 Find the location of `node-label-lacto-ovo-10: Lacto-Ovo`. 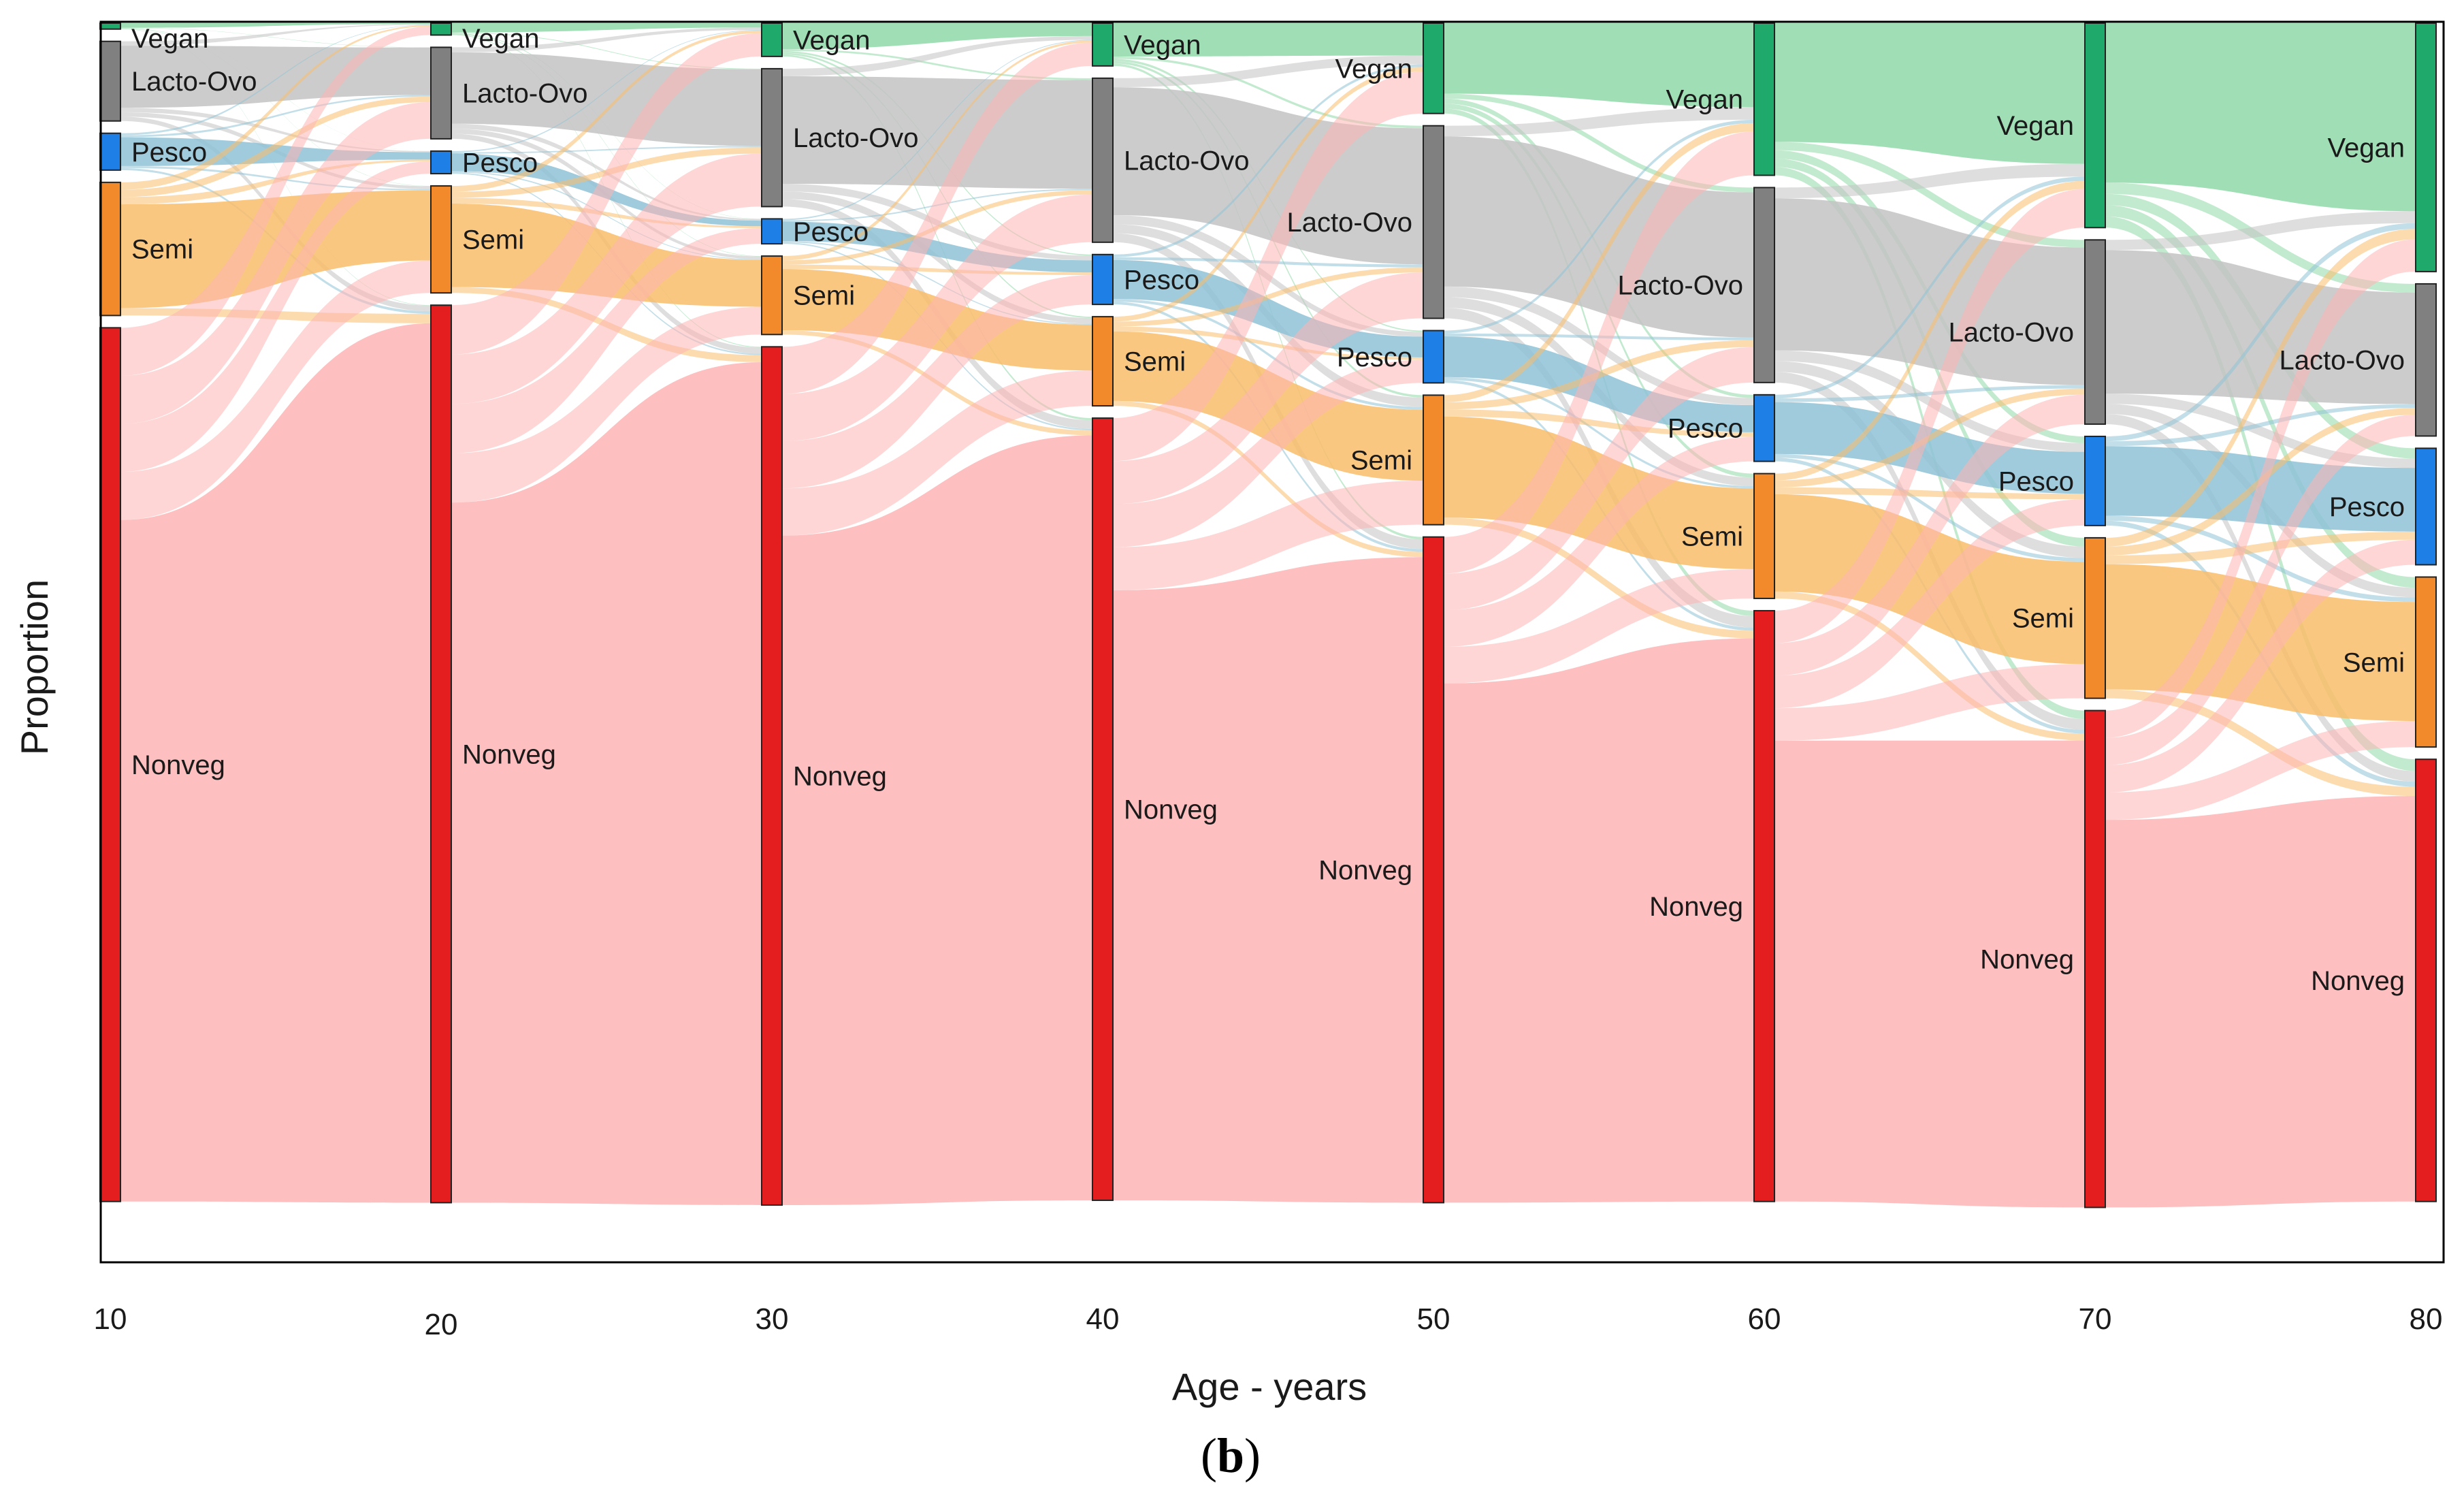

node-label-lacto-ovo-10: Lacto-Ovo is located at coordinates (194, 82).